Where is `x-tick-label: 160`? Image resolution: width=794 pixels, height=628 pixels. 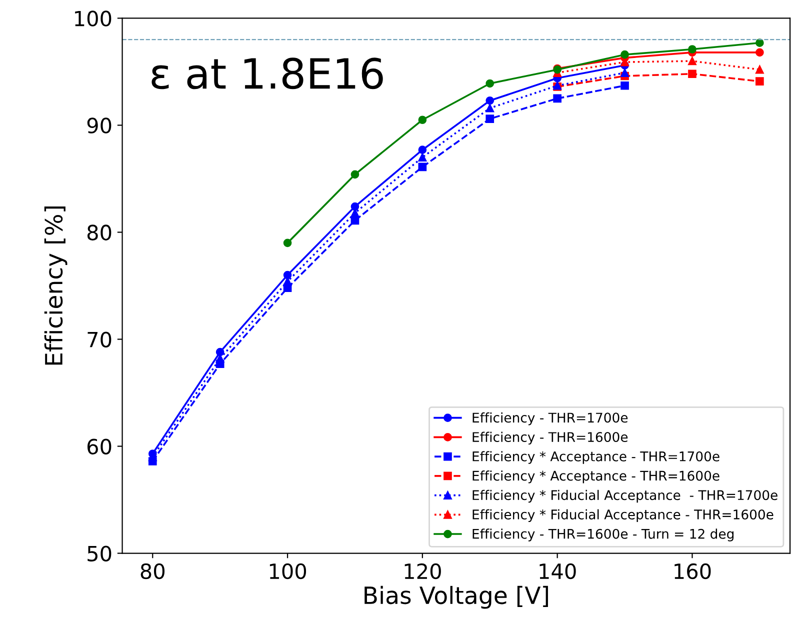
x-tick-label: 160 is located at coordinates (692, 571).